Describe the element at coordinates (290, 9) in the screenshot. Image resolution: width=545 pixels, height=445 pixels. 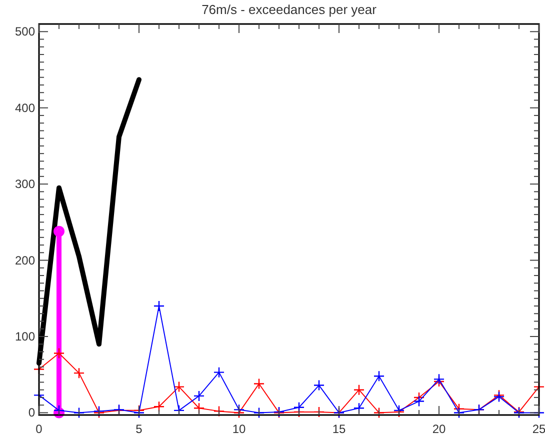
I see `chart-title: 76m/s - exceedances per year` at that location.